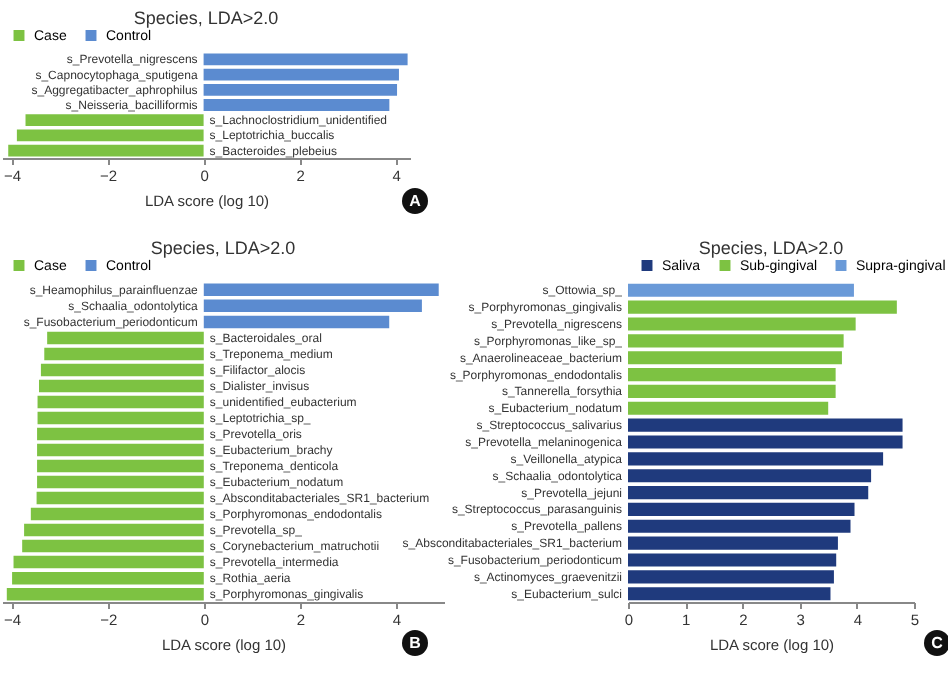 The width and height of the screenshot is (948, 674). Describe the element at coordinates (936, 643) in the screenshot. I see `text: C` at that location.